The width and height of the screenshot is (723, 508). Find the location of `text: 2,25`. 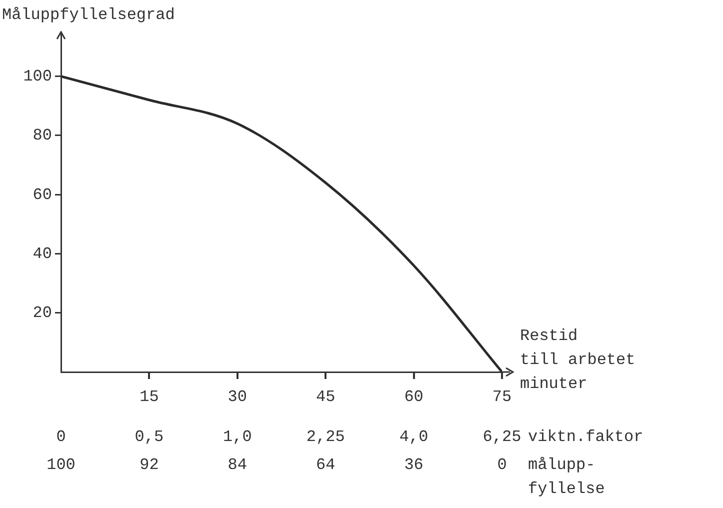

text: 2,25 is located at coordinates (325, 437).